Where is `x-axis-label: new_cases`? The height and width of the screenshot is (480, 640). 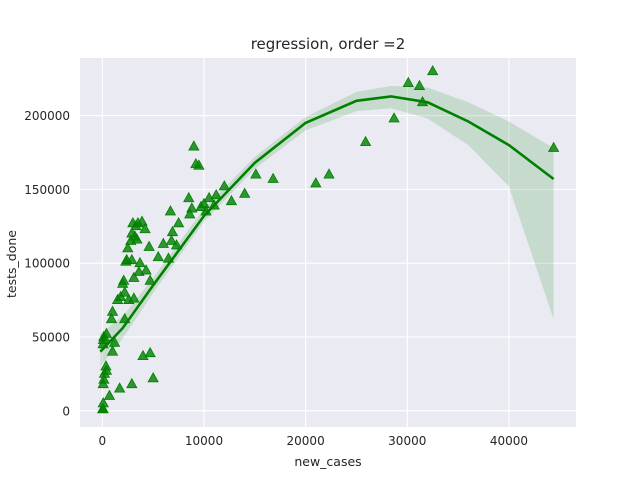
x-axis-label: new_cases is located at coordinates (327, 461).